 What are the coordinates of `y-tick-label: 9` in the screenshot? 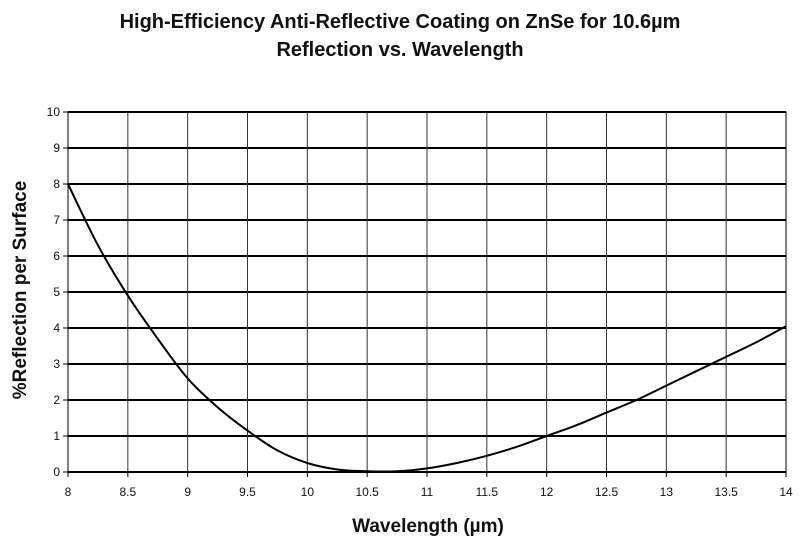 It's located at (56, 148).